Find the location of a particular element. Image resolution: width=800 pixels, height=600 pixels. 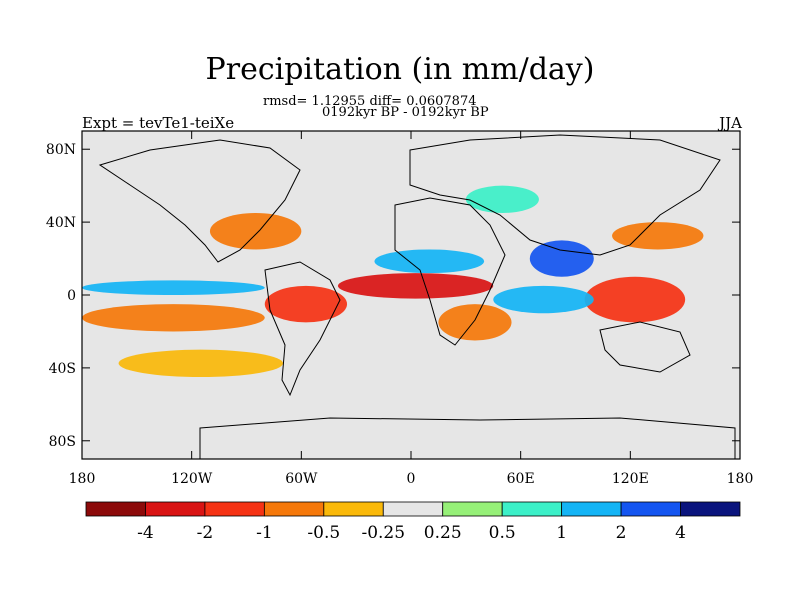

experiment-label: Expt = tevTe1-teiXe is located at coordinates (158, 123).